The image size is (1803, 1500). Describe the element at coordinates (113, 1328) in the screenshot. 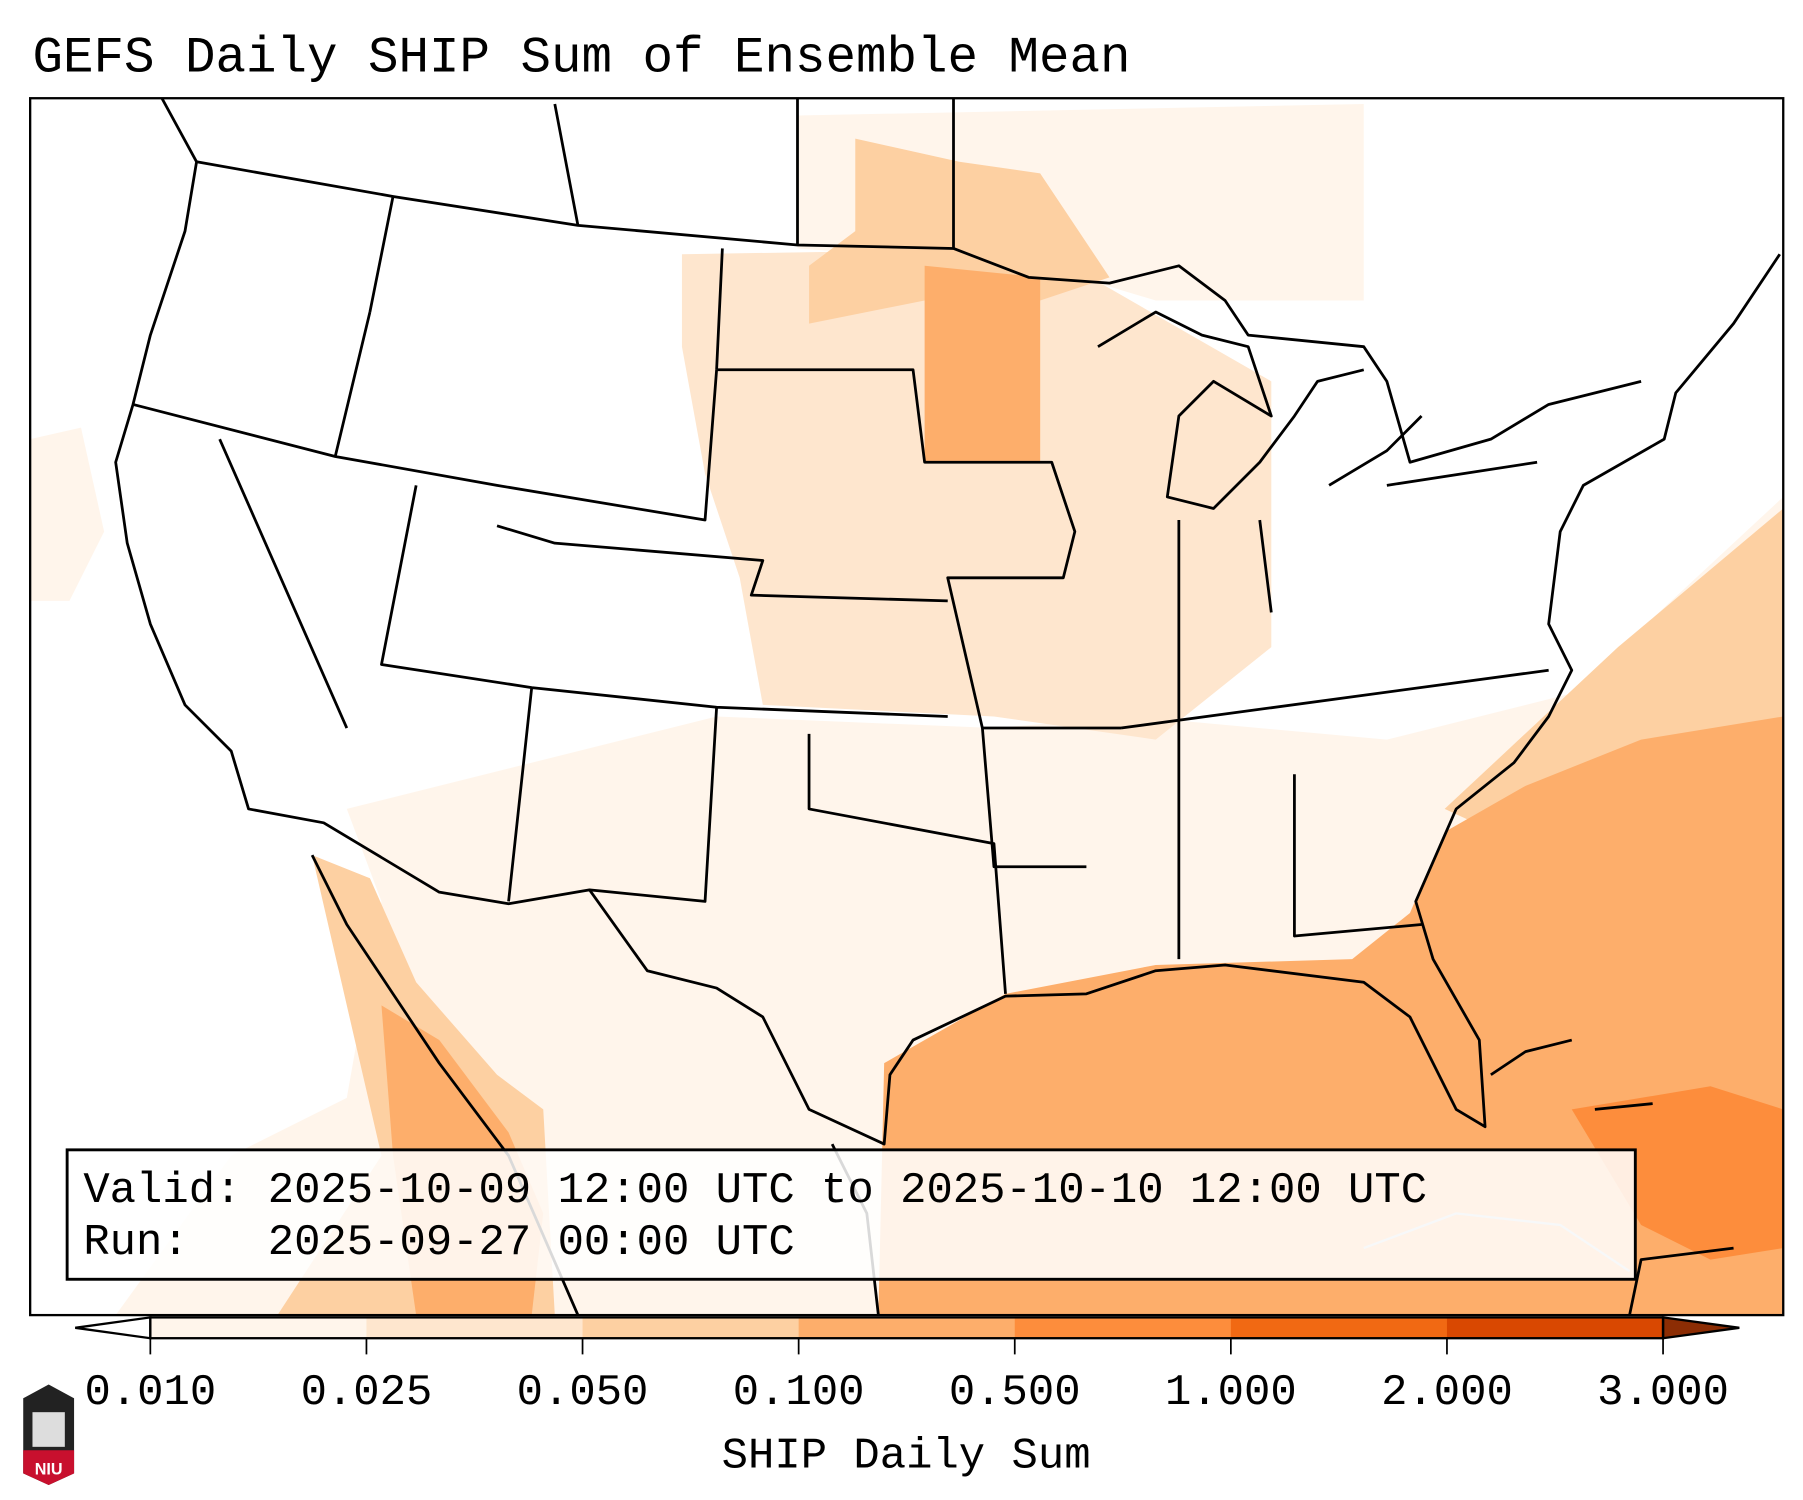

I see `colorbar-extend-min` at that location.